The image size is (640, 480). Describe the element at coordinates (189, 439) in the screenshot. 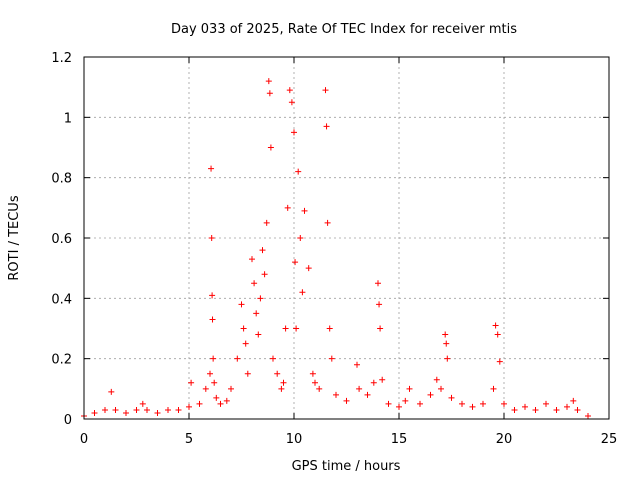

I see `x-tick-label: 5` at that location.